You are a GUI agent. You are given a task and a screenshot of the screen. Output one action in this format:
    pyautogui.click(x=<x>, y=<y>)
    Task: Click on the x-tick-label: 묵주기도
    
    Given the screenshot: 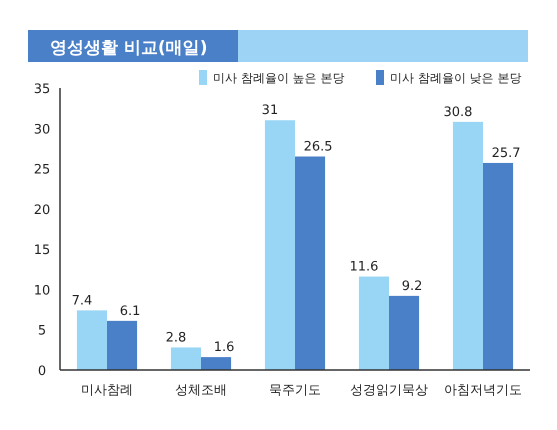 What is the action you would take?
    pyautogui.click(x=295, y=390)
    